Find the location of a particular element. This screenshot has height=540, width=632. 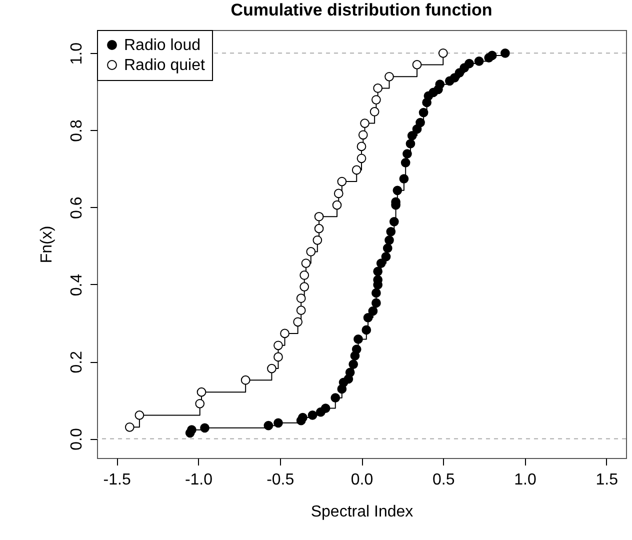

y-tick-label: 0.2 is located at coordinates (77, 362).